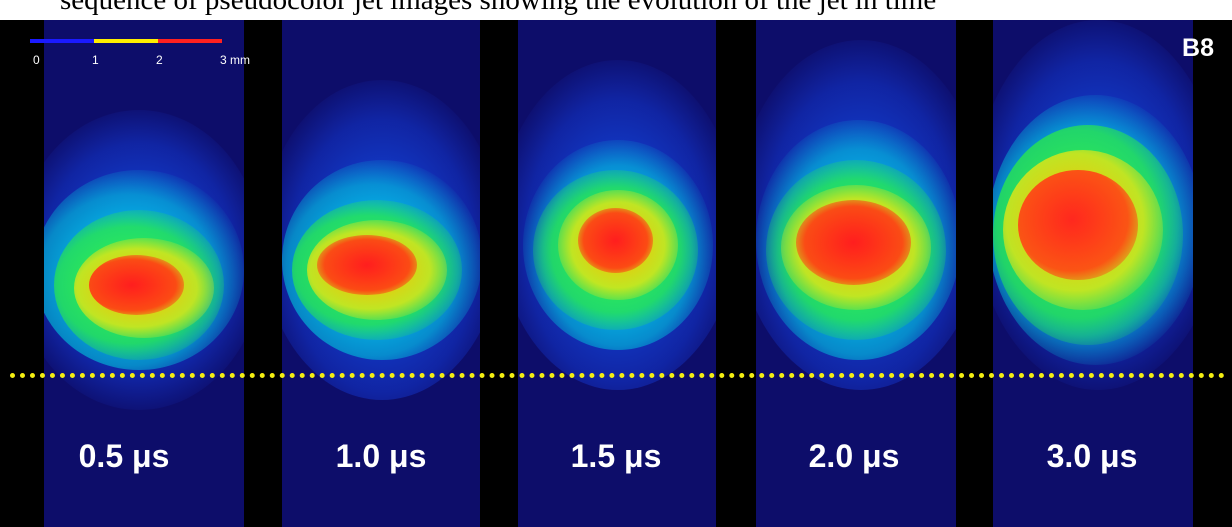 The image size is (1232, 527). I want to click on panel-id: B8, so click(1198, 48).